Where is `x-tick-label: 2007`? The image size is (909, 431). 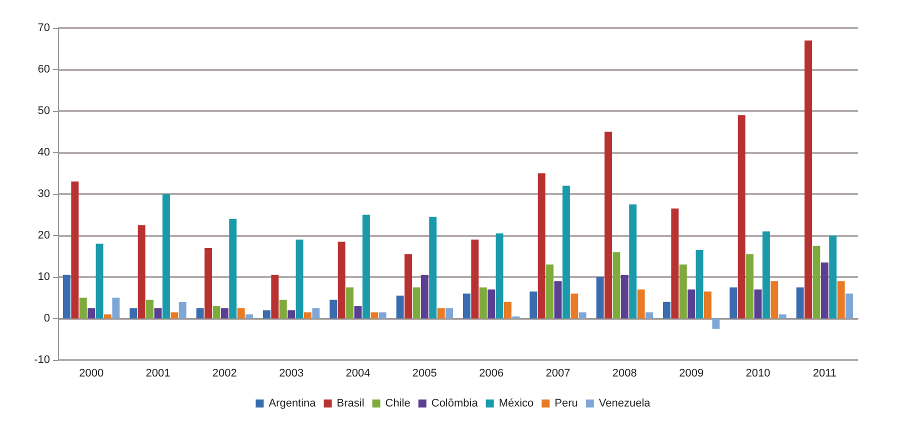 x-tick-label: 2007 is located at coordinates (558, 374).